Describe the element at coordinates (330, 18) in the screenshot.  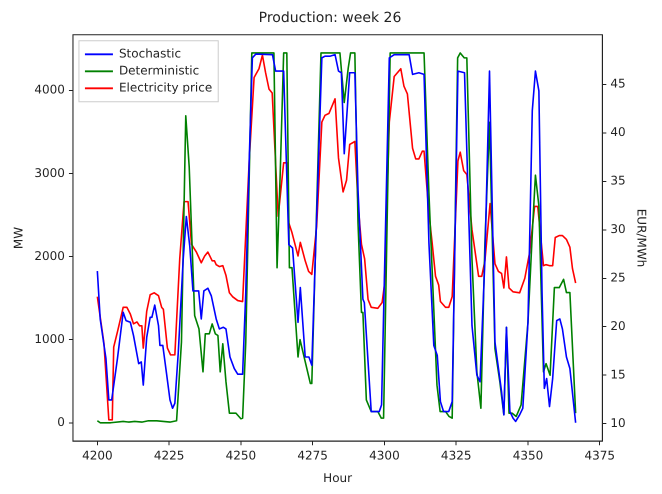
I see `chart-title: Production: week 26` at that location.